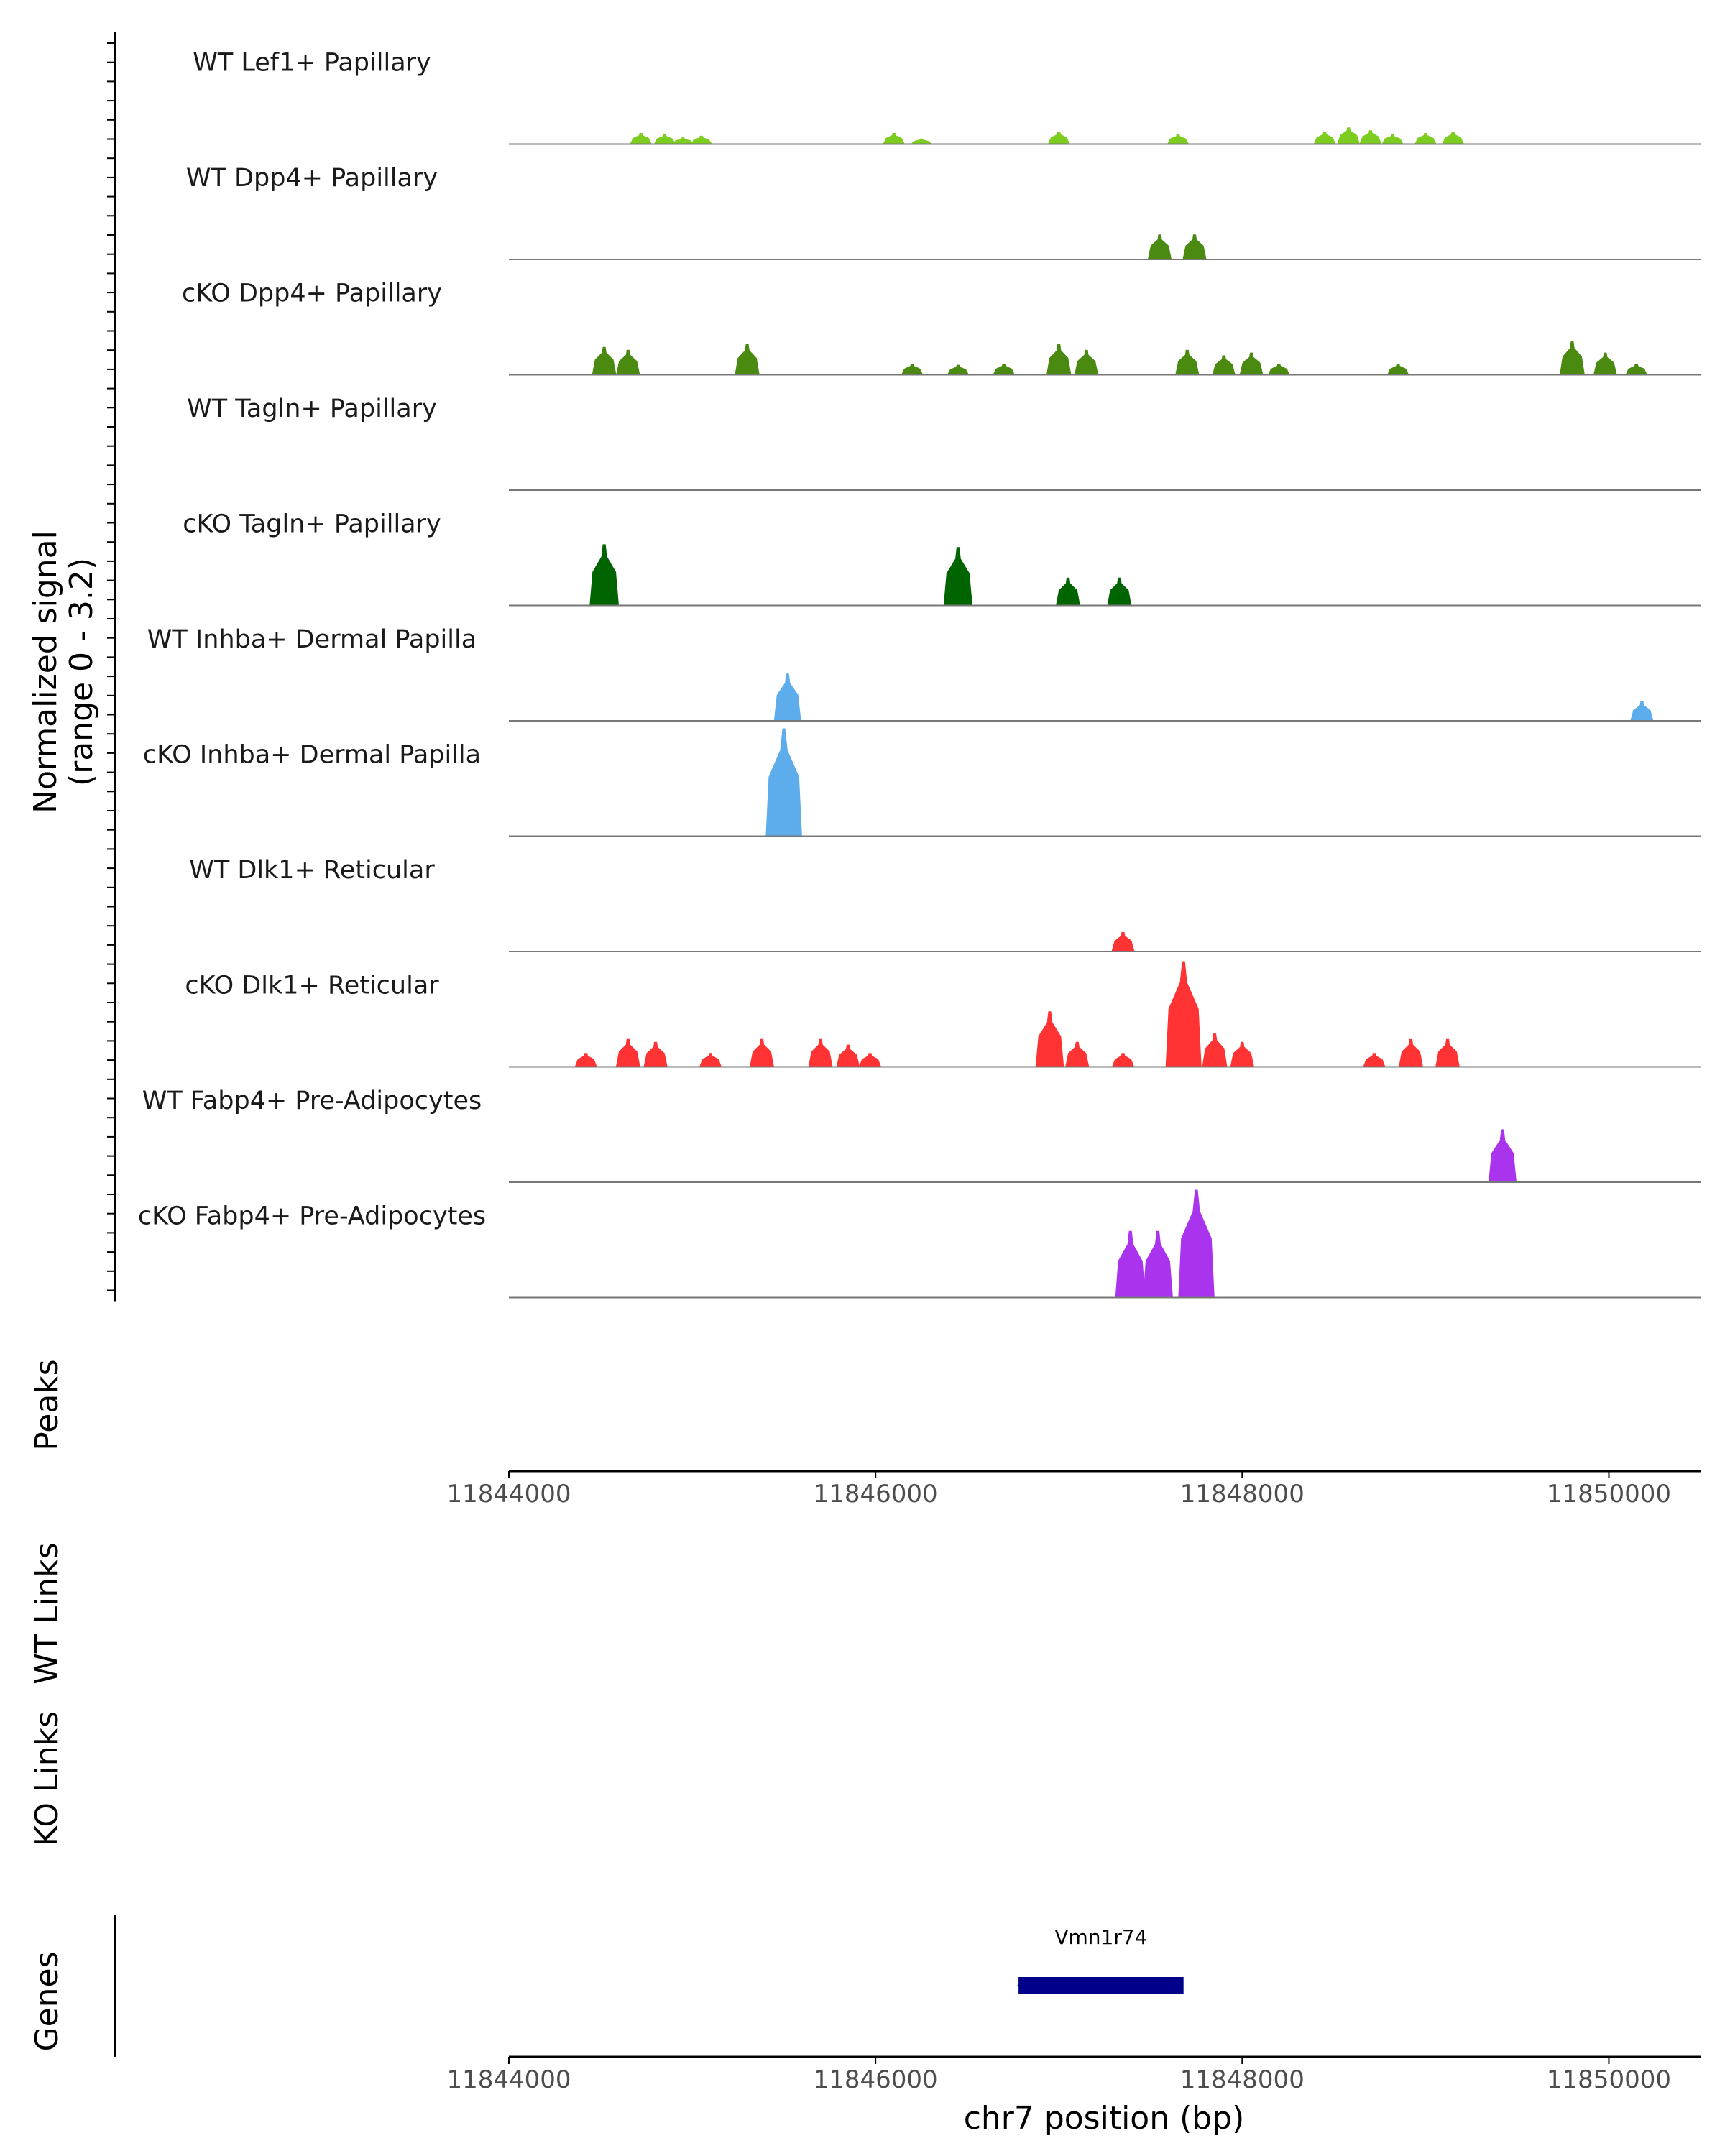 The height and width of the screenshot is (2156, 1725). I want to click on track-label: WT Tagln+ Papillary, so click(312, 409).